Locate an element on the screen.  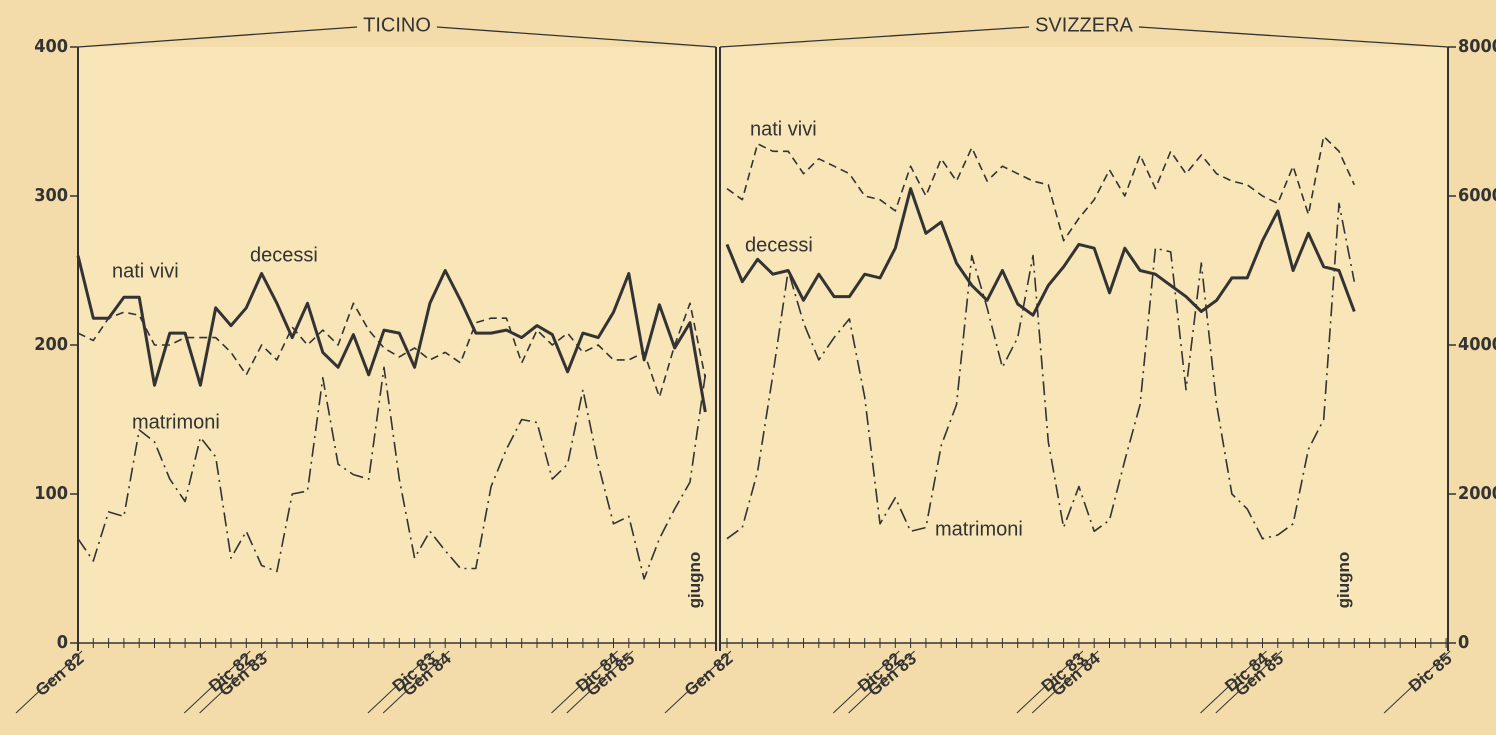
chart-title: SVIZZERA is located at coordinates (1084, 25).